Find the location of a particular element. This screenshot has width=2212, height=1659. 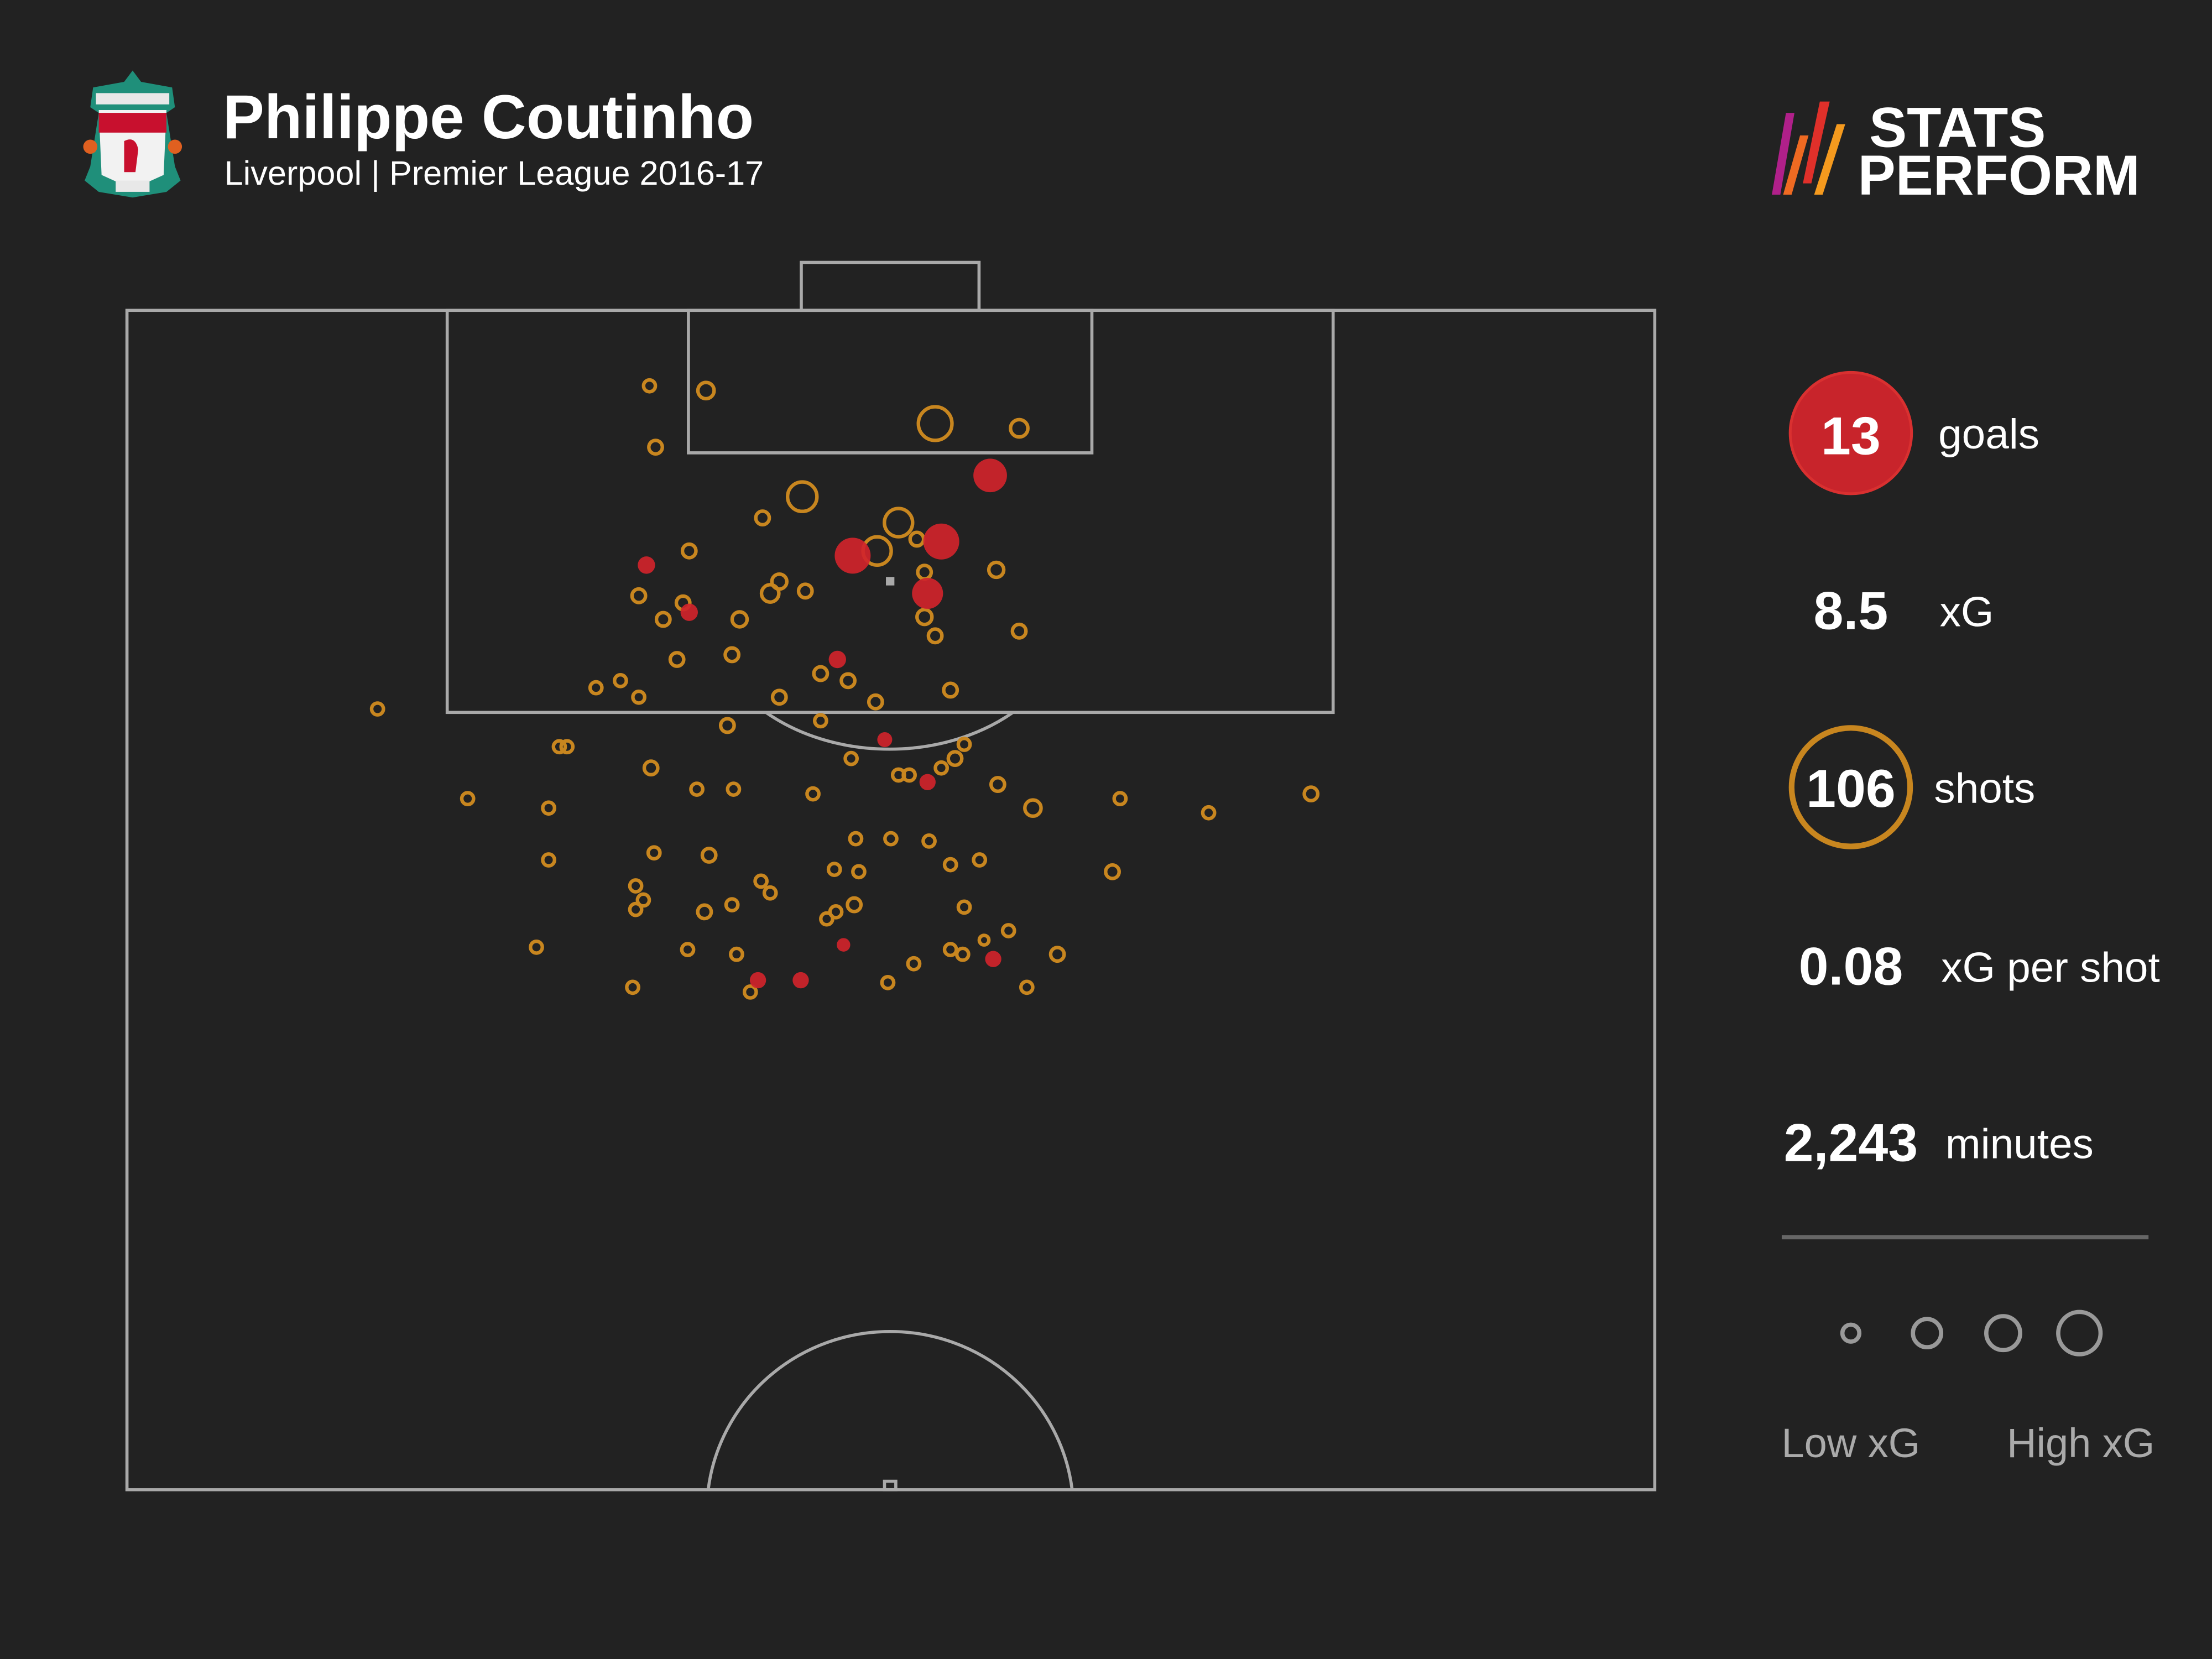

brand-perform: PERFORM is located at coordinates (1999, 176).